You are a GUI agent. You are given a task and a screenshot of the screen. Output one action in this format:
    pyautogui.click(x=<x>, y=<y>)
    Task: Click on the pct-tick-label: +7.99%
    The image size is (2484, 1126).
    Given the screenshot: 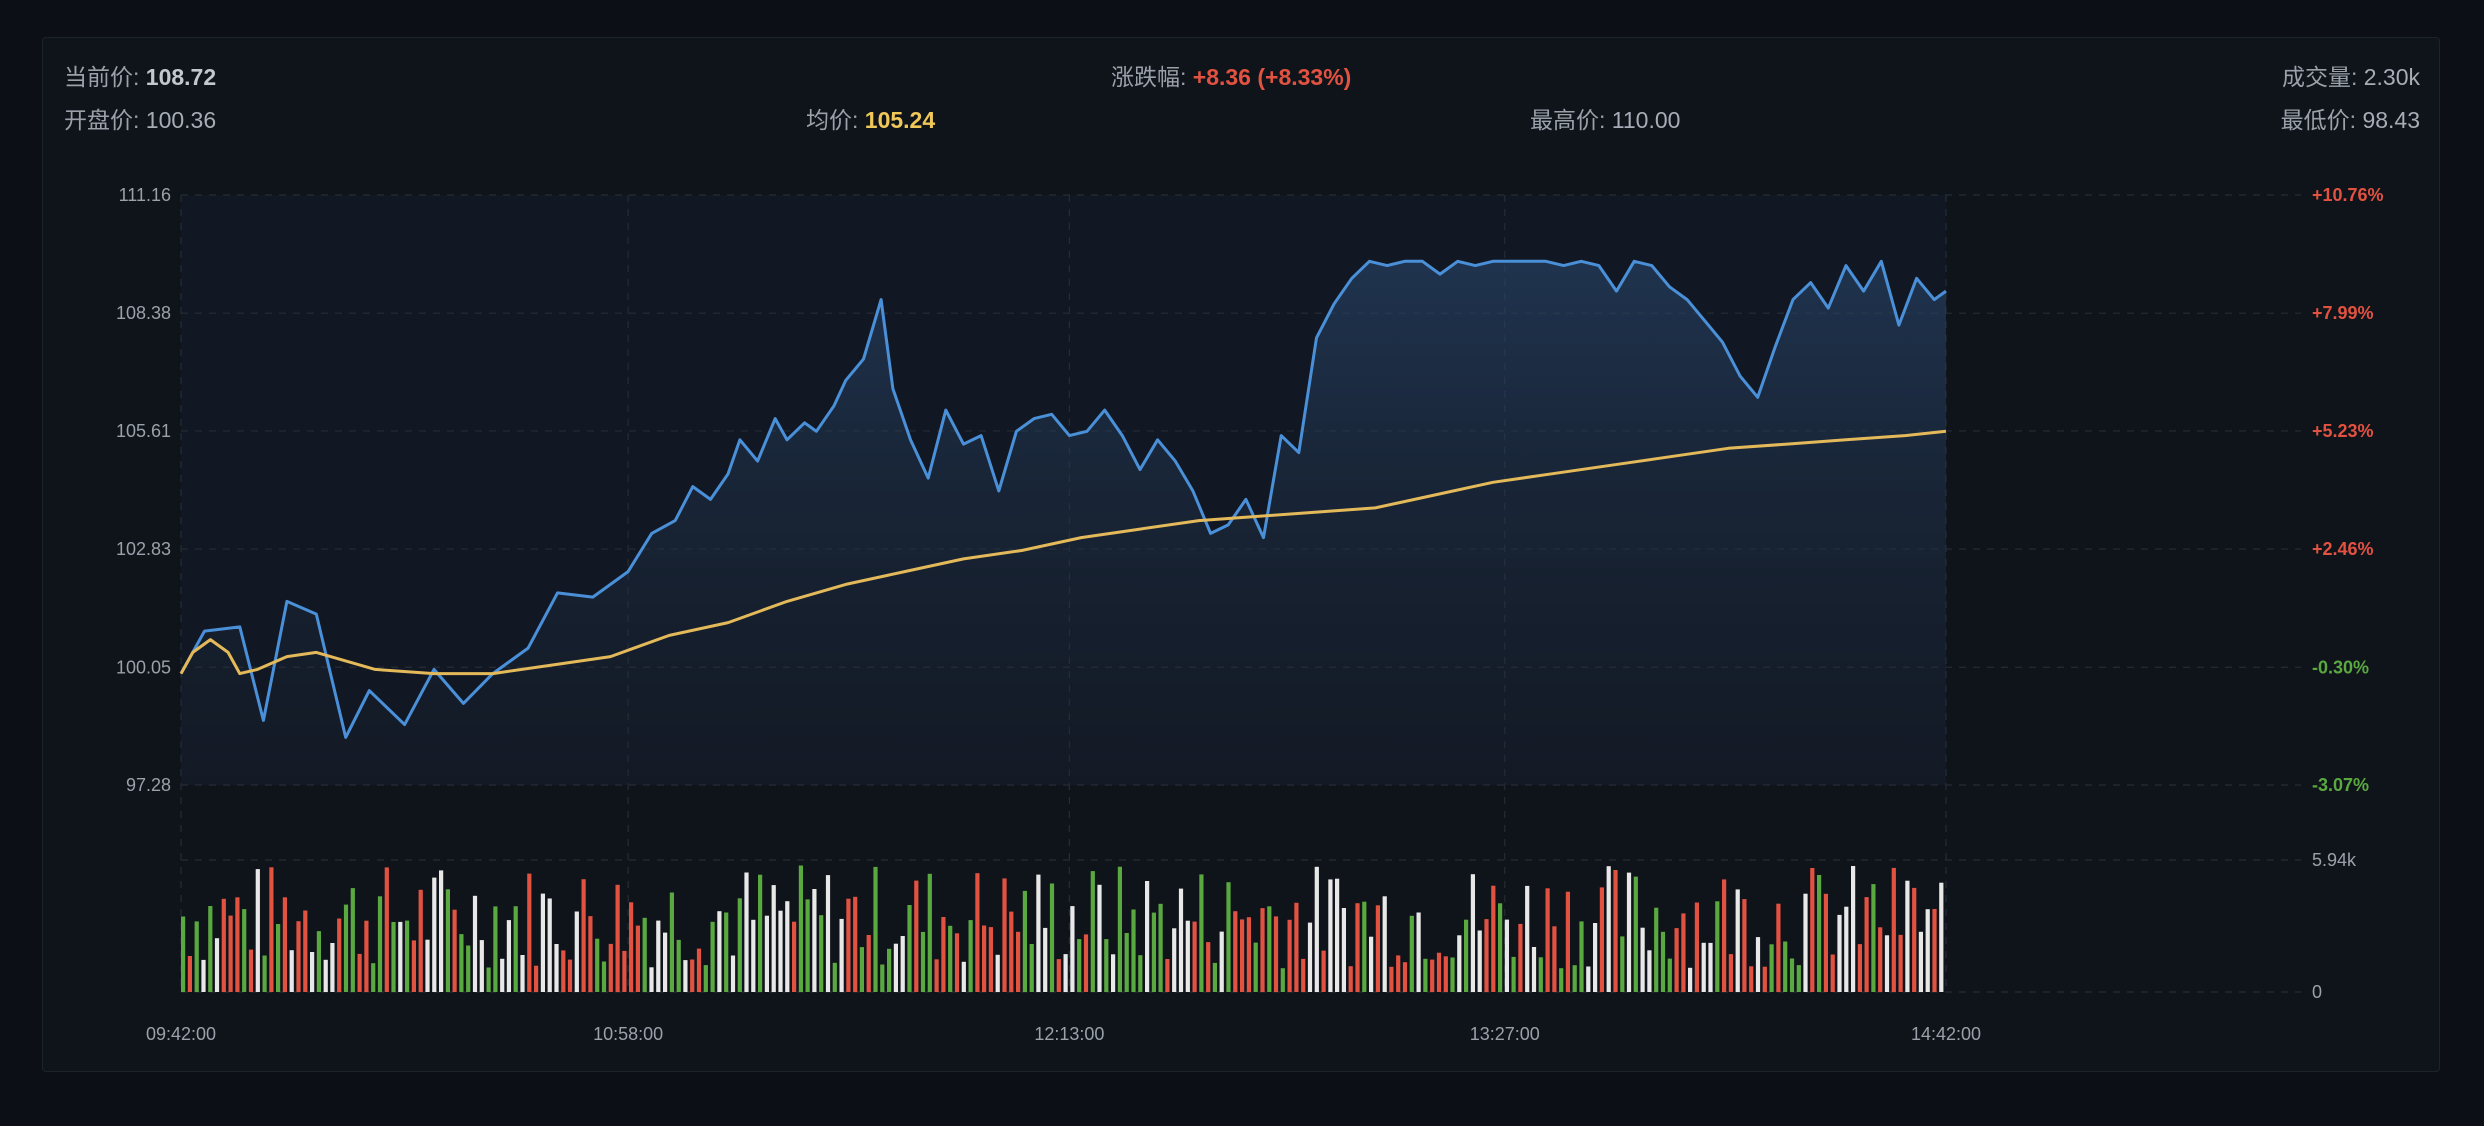 What is the action you would take?
    pyautogui.click(x=2343, y=313)
    